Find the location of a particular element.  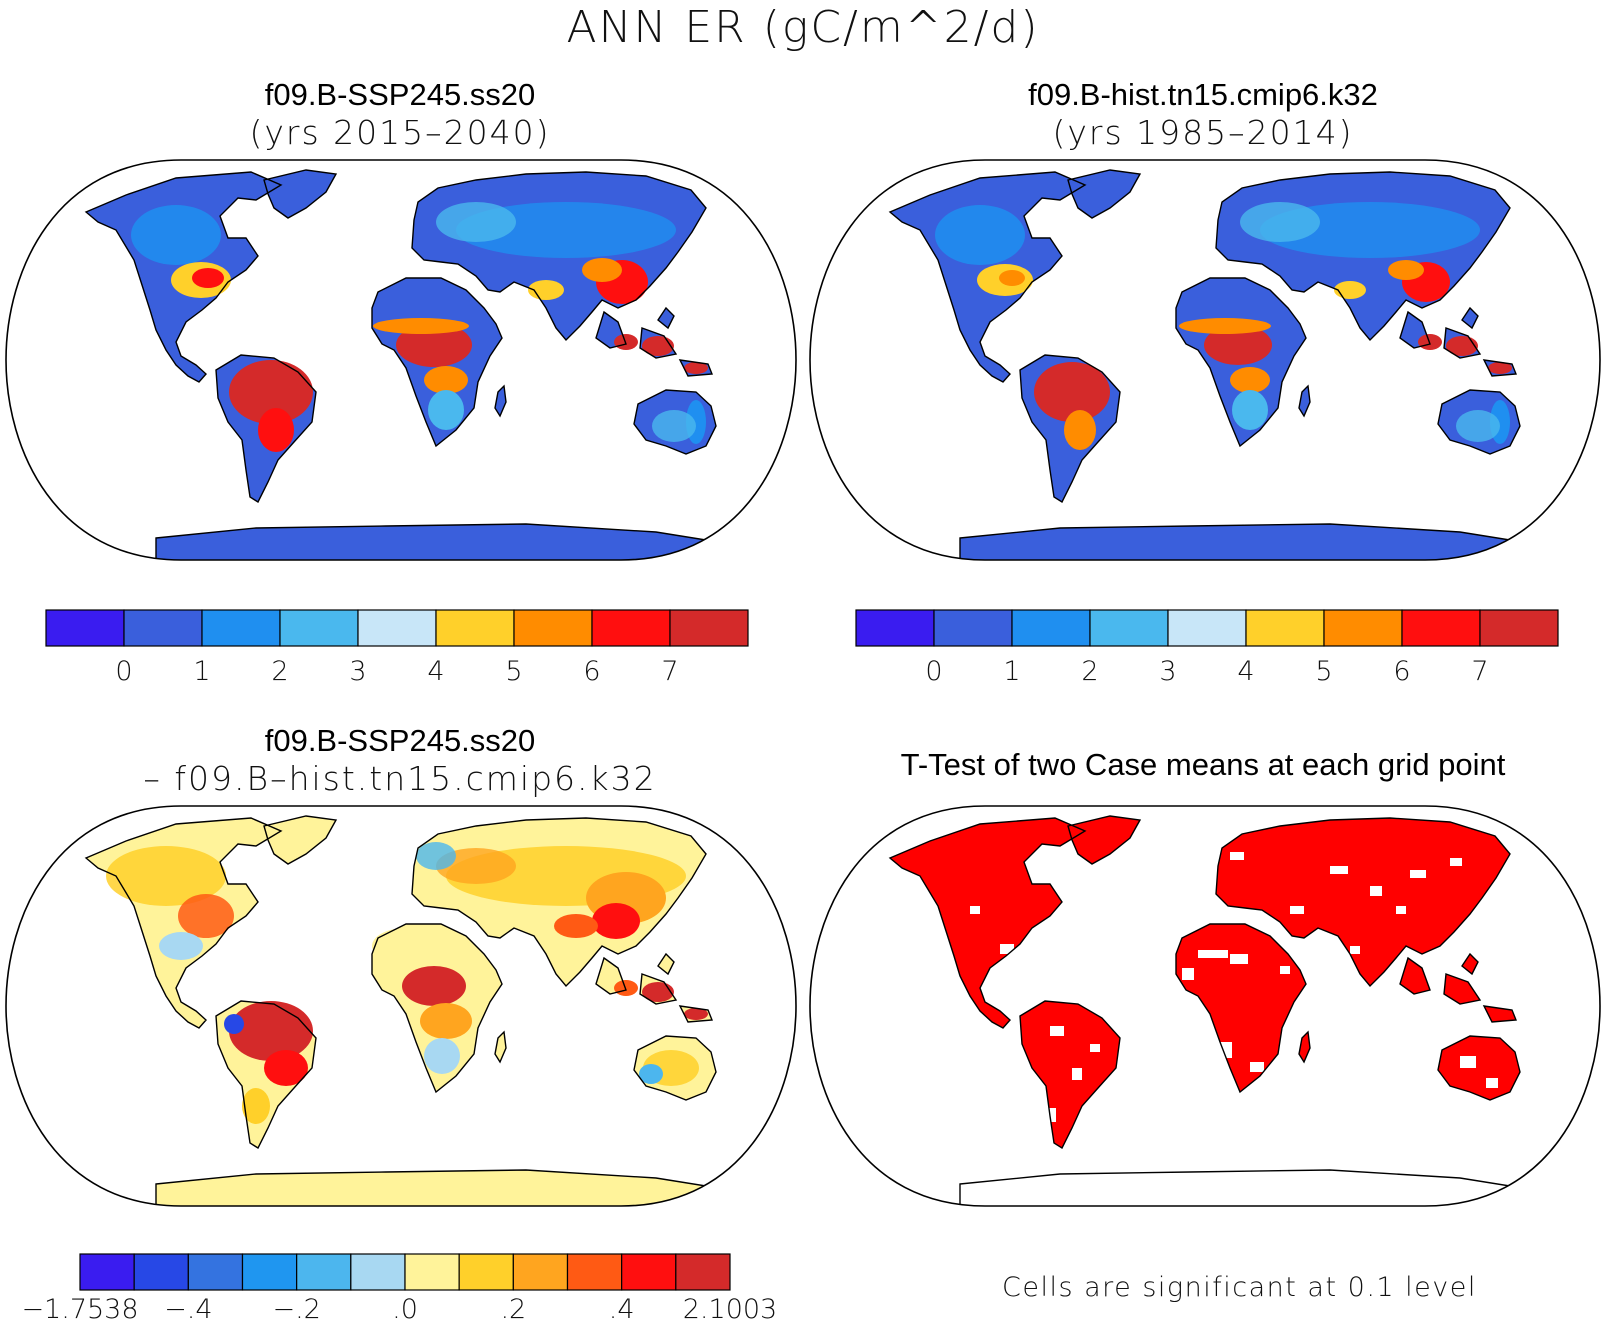

map-ttest-significance is located at coordinates (1205, 1006).